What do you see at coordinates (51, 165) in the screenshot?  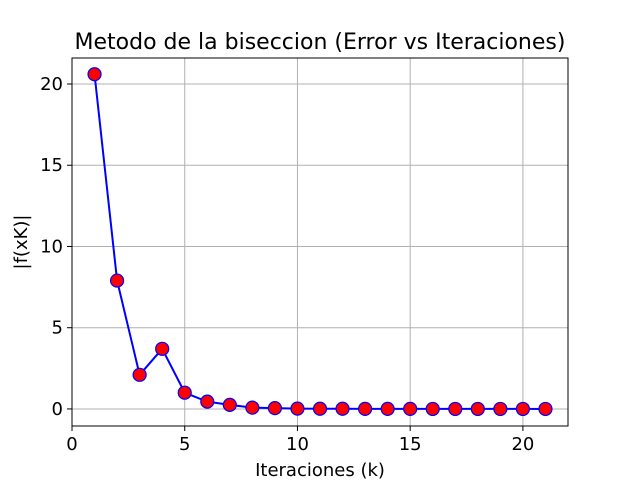 I see `y-tick-label: 15` at bounding box center [51, 165].